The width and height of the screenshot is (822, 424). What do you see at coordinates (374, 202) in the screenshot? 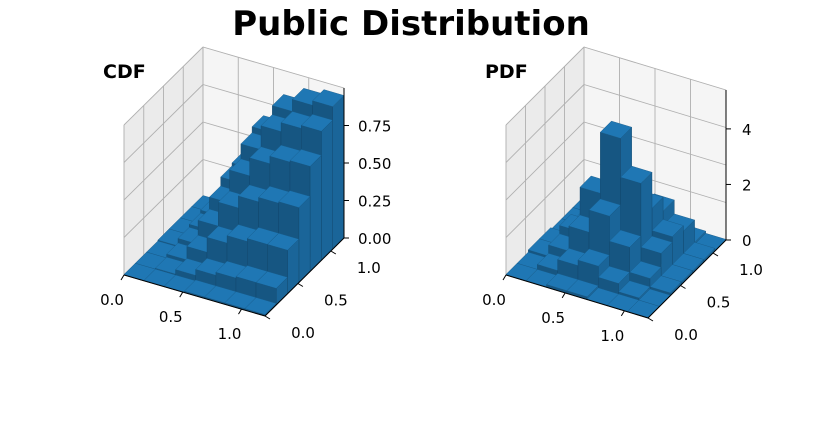
I see `z-tick-label: 0.25` at bounding box center [374, 202].